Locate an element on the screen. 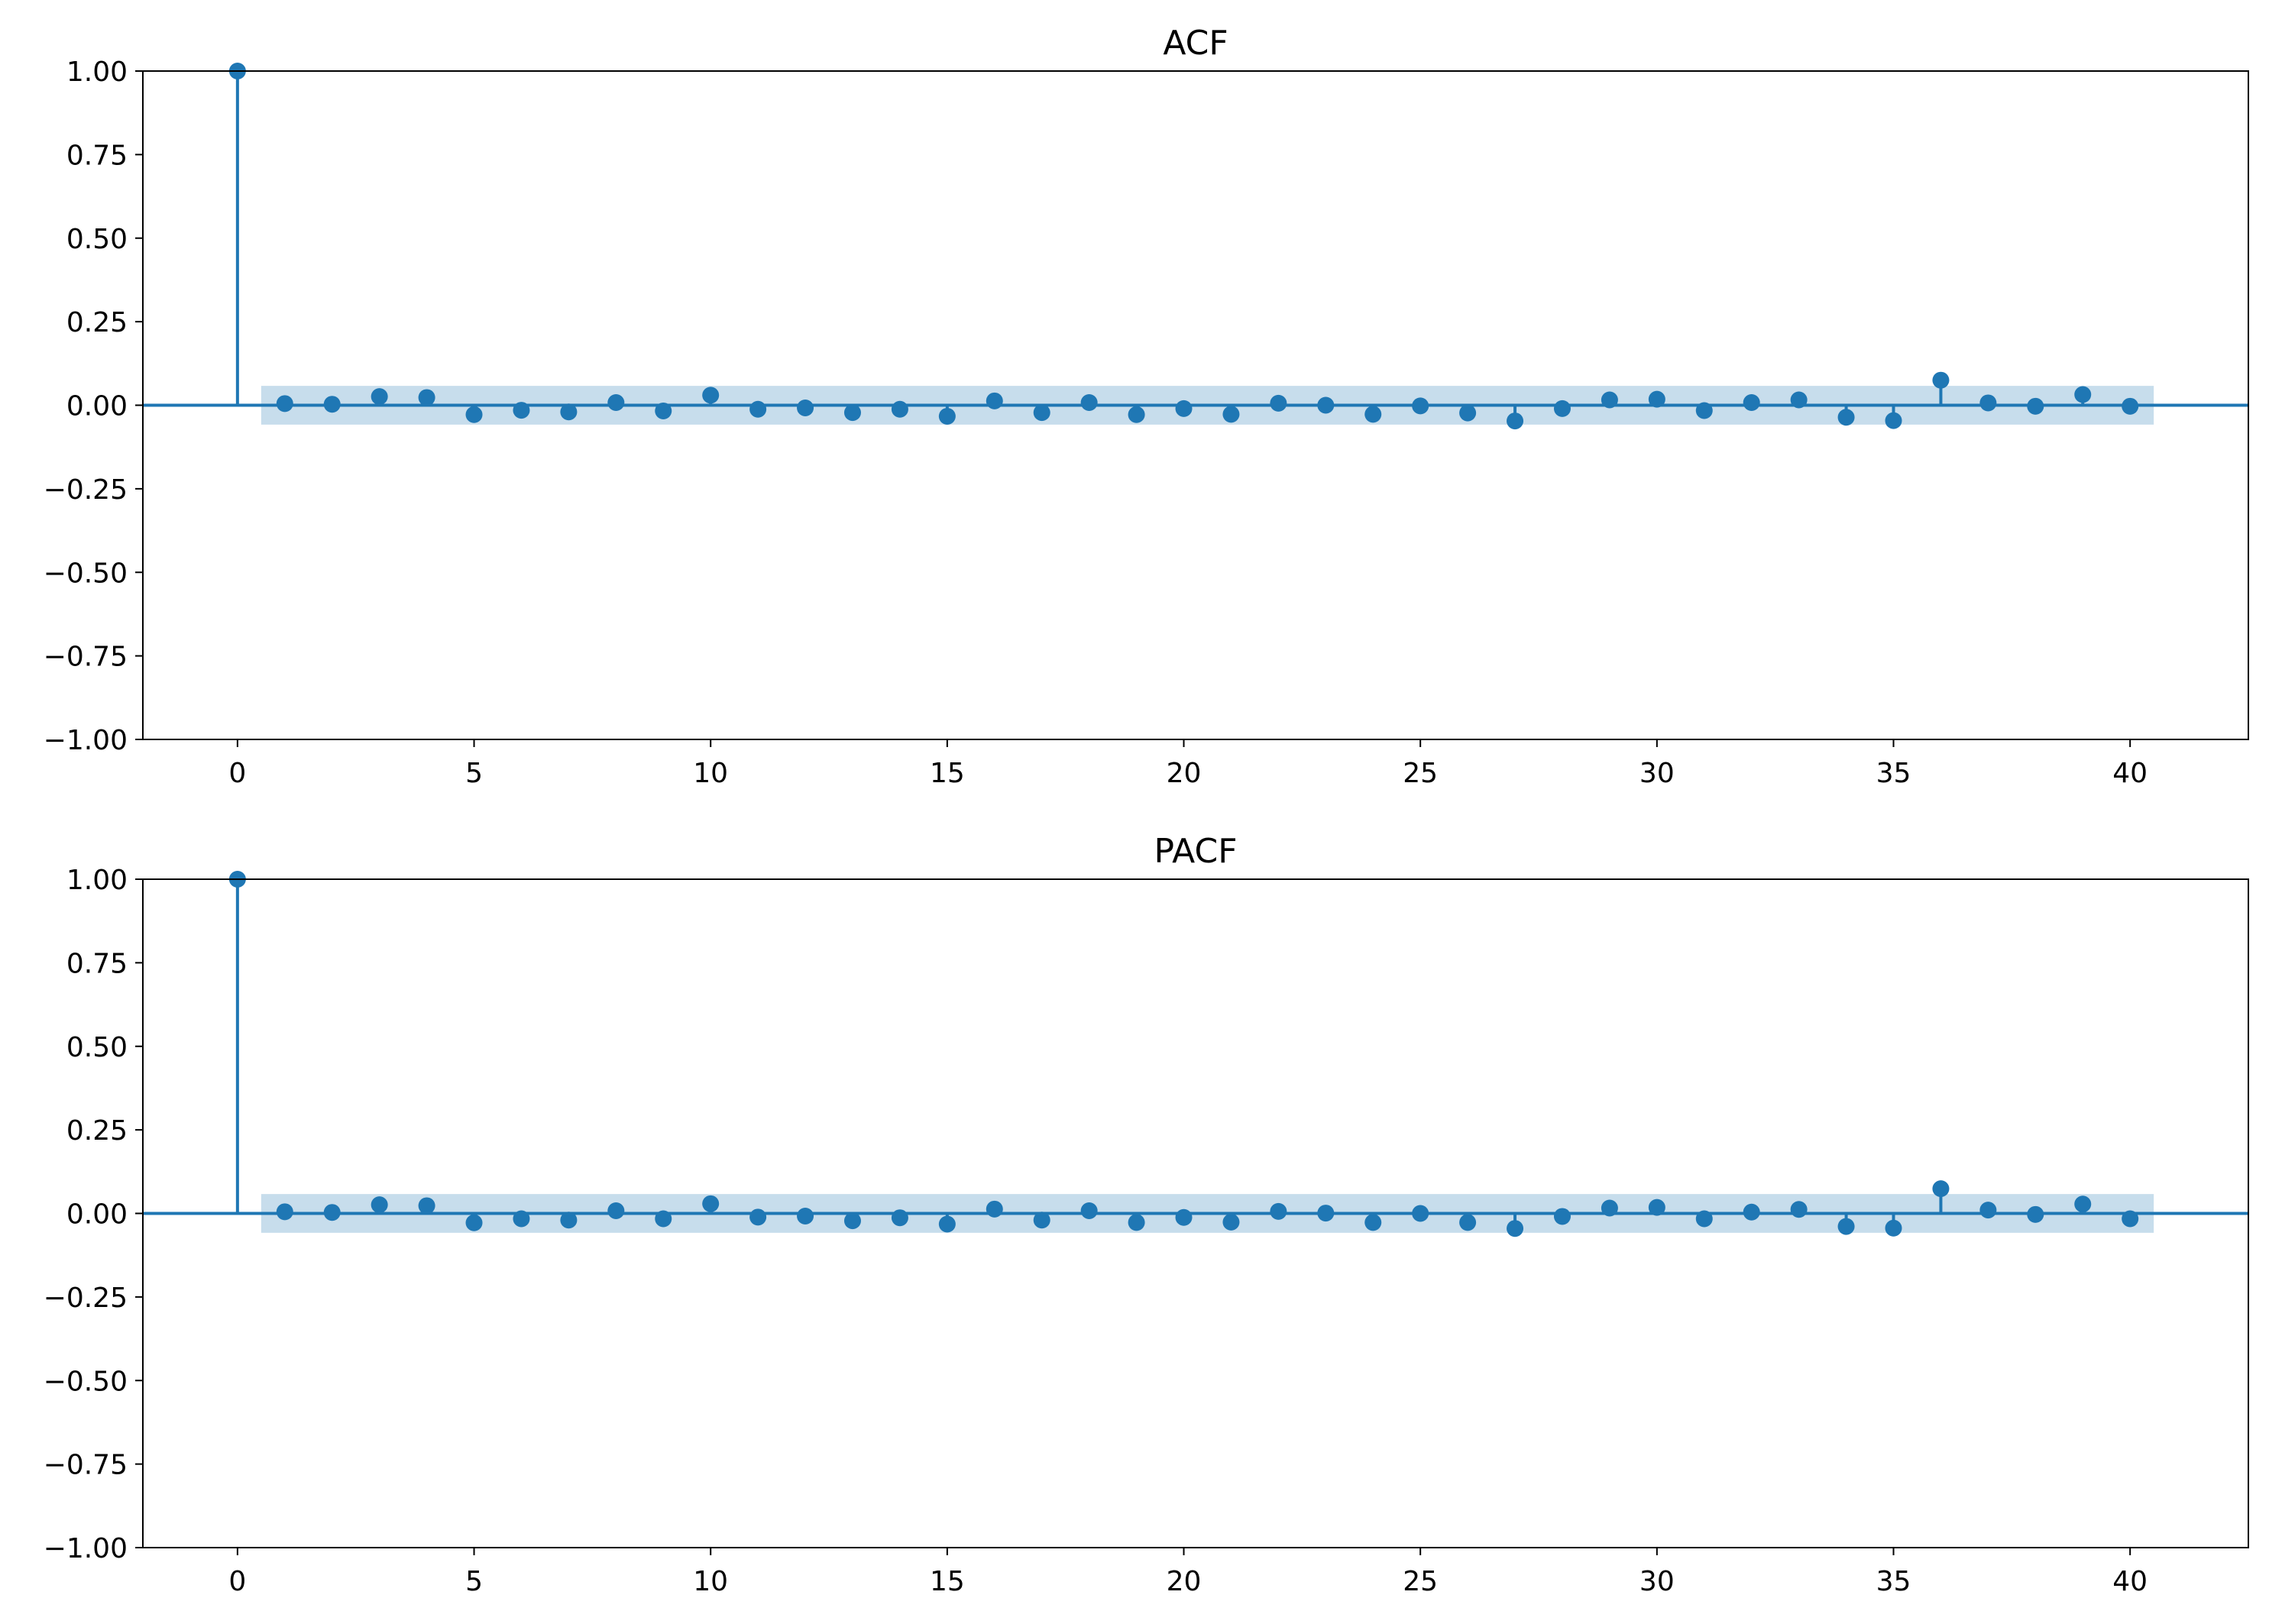 Image resolution: width=2269 pixels, height=1624 pixels. acf-y-tick-label: 1.00 is located at coordinates (97, 72).